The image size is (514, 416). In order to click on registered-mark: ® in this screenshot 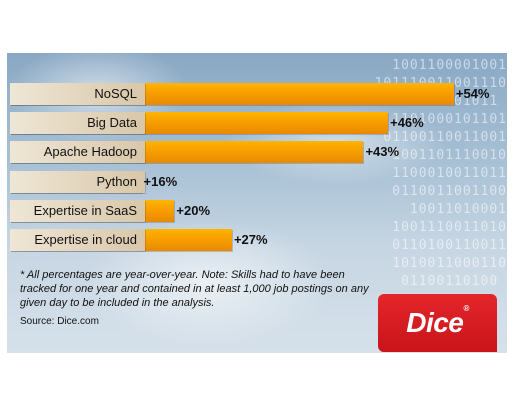, I will do `click(466, 308)`.